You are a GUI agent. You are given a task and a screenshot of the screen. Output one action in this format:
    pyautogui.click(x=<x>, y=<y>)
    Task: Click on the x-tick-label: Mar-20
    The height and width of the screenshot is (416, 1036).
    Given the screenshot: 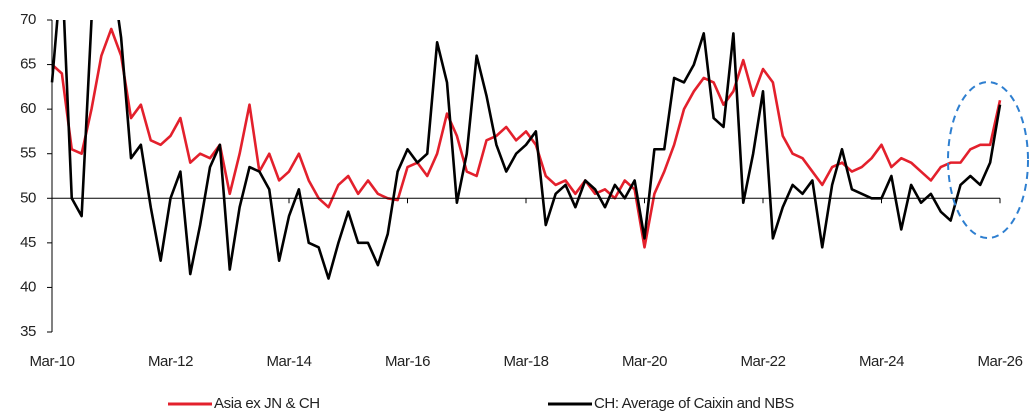 What is the action you would take?
    pyautogui.click(x=644, y=361)
    